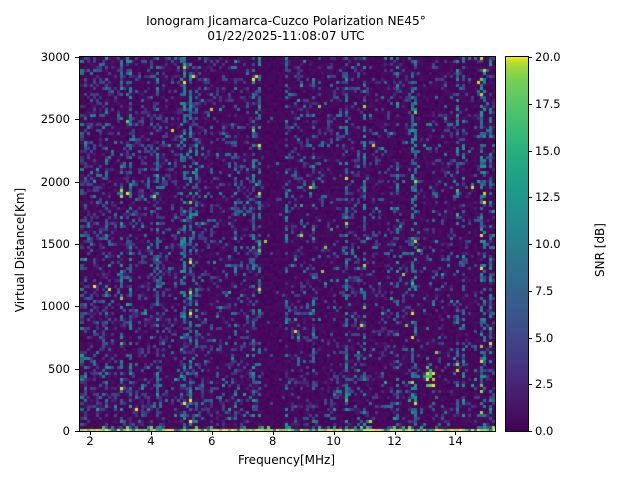 The height and width of the screenshot is (480, 640). What do you see at coordinates (548, 103) in the screenshot?
I see `colorbar-tick-label: 17.5` at bounding box center [548, 103].